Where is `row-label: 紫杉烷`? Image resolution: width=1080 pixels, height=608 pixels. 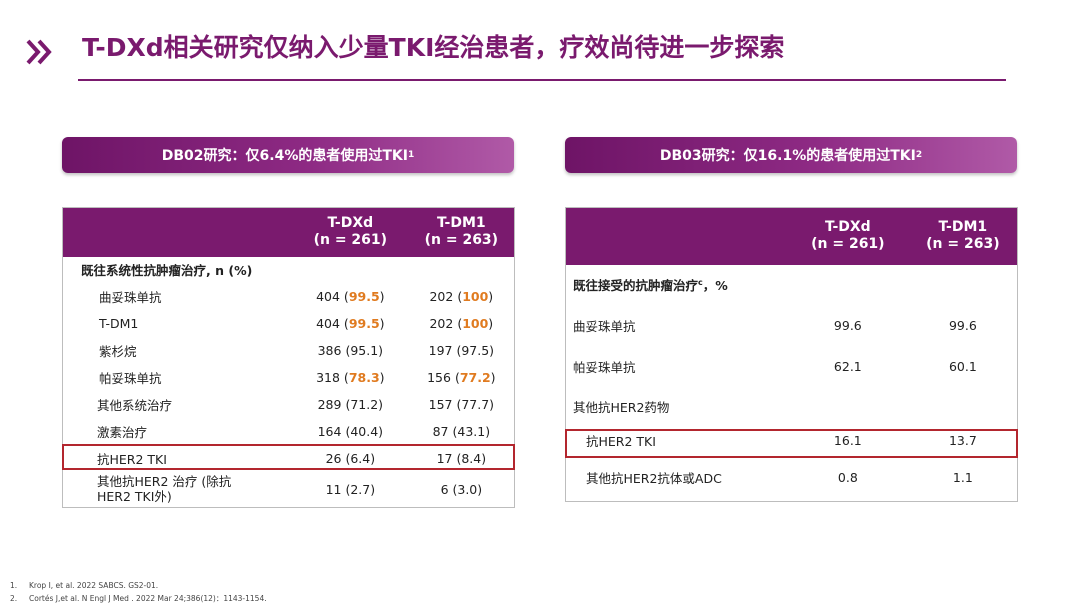
row-label: 紫杉烷 is located at coordinates (118, 351).